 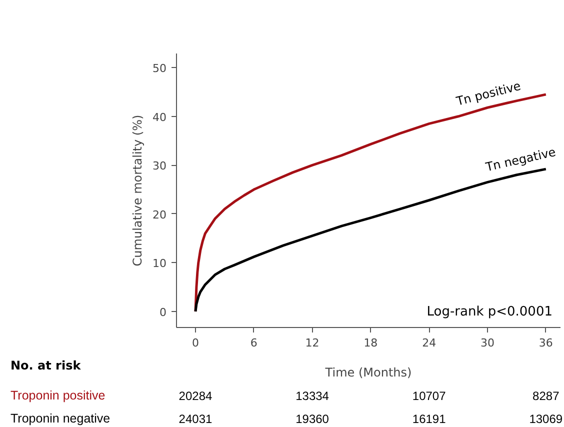 What do you see at coordinates (489, 312) in the screenshot?
I see `annotation: Log-rank p<0.0001` at bounding box center [489, 312].